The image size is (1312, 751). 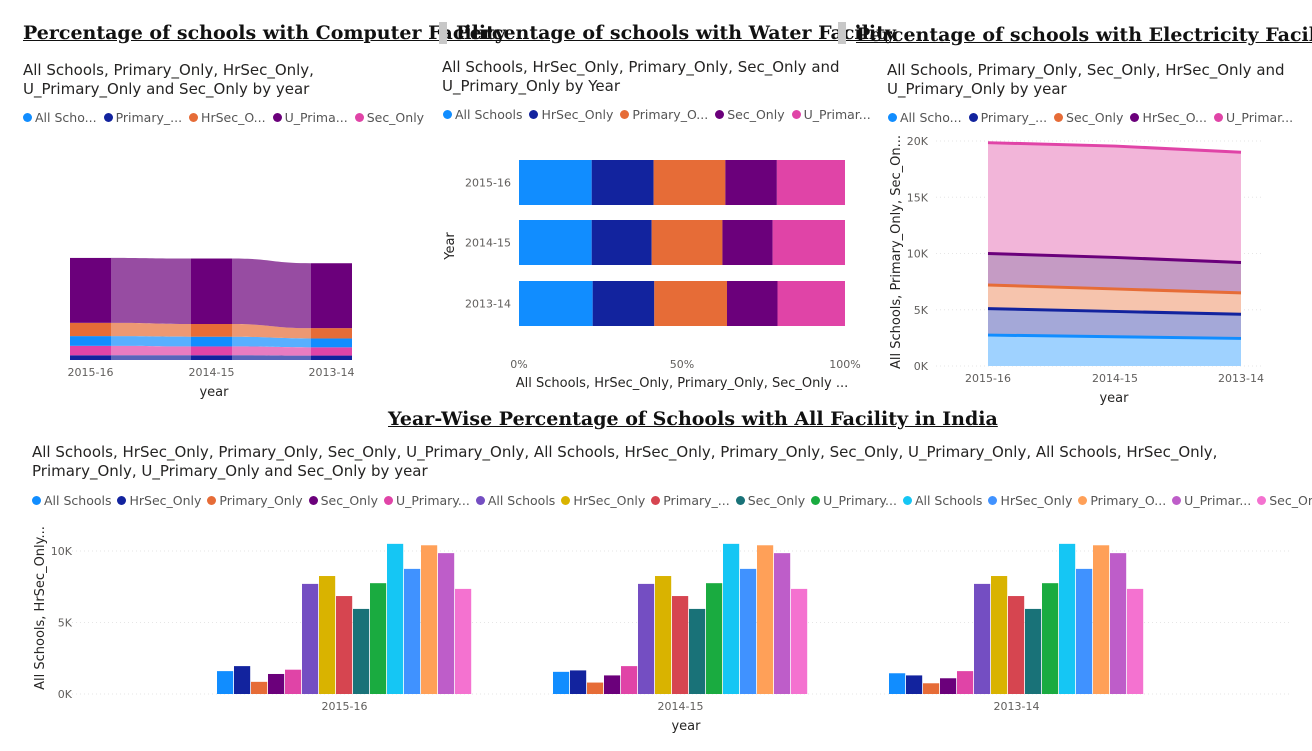 I want to click on y-tick-label: 0K, so click(x=921, y=366).